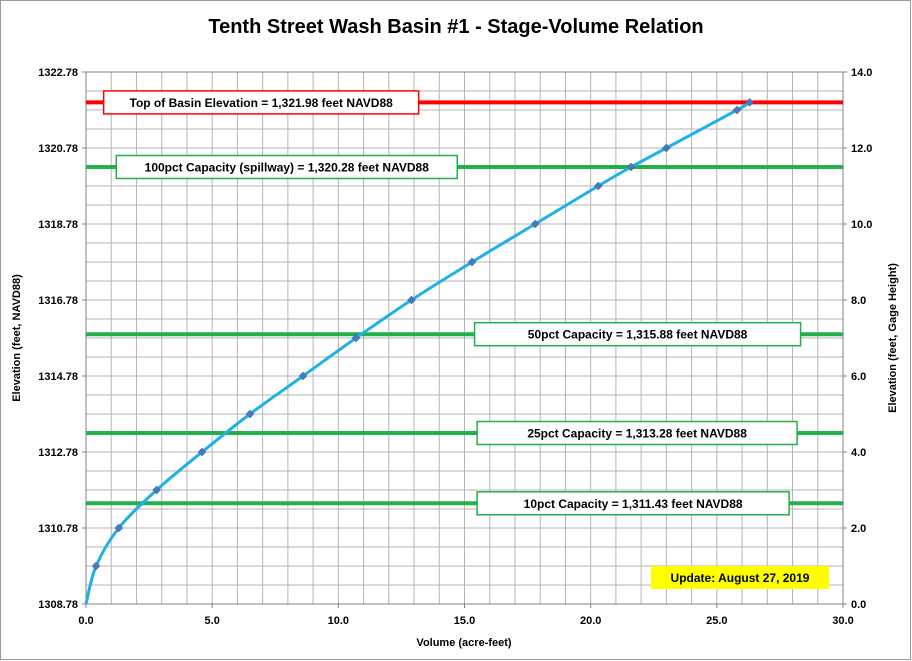  What do you see at coordinates (858, 453) in the screenshot?
I see `y2-tick-label: 4.0` at bounding box center [858, 453].